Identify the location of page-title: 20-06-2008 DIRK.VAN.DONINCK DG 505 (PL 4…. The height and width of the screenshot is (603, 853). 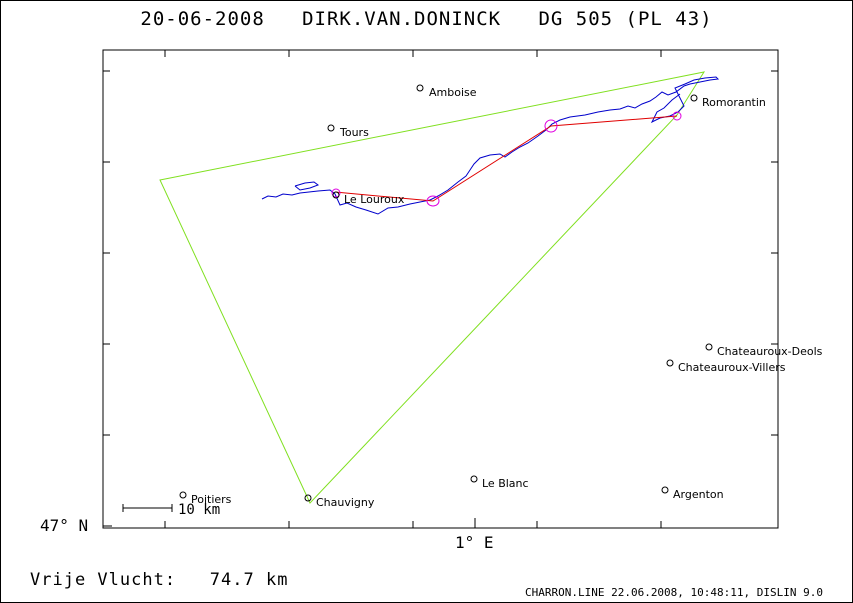
(426, 19).